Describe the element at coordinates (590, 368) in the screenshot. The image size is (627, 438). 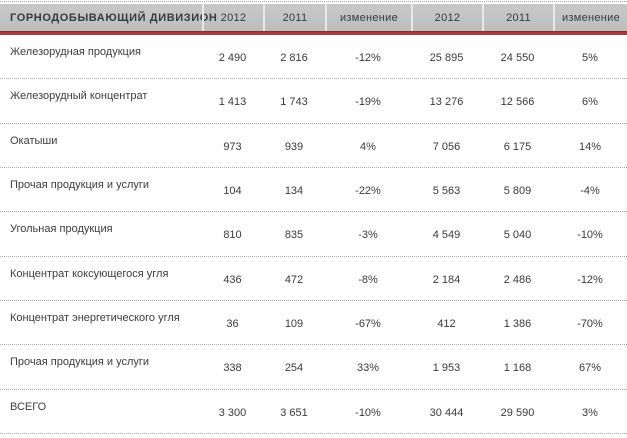
I see `value-cell: 67%` at that location.